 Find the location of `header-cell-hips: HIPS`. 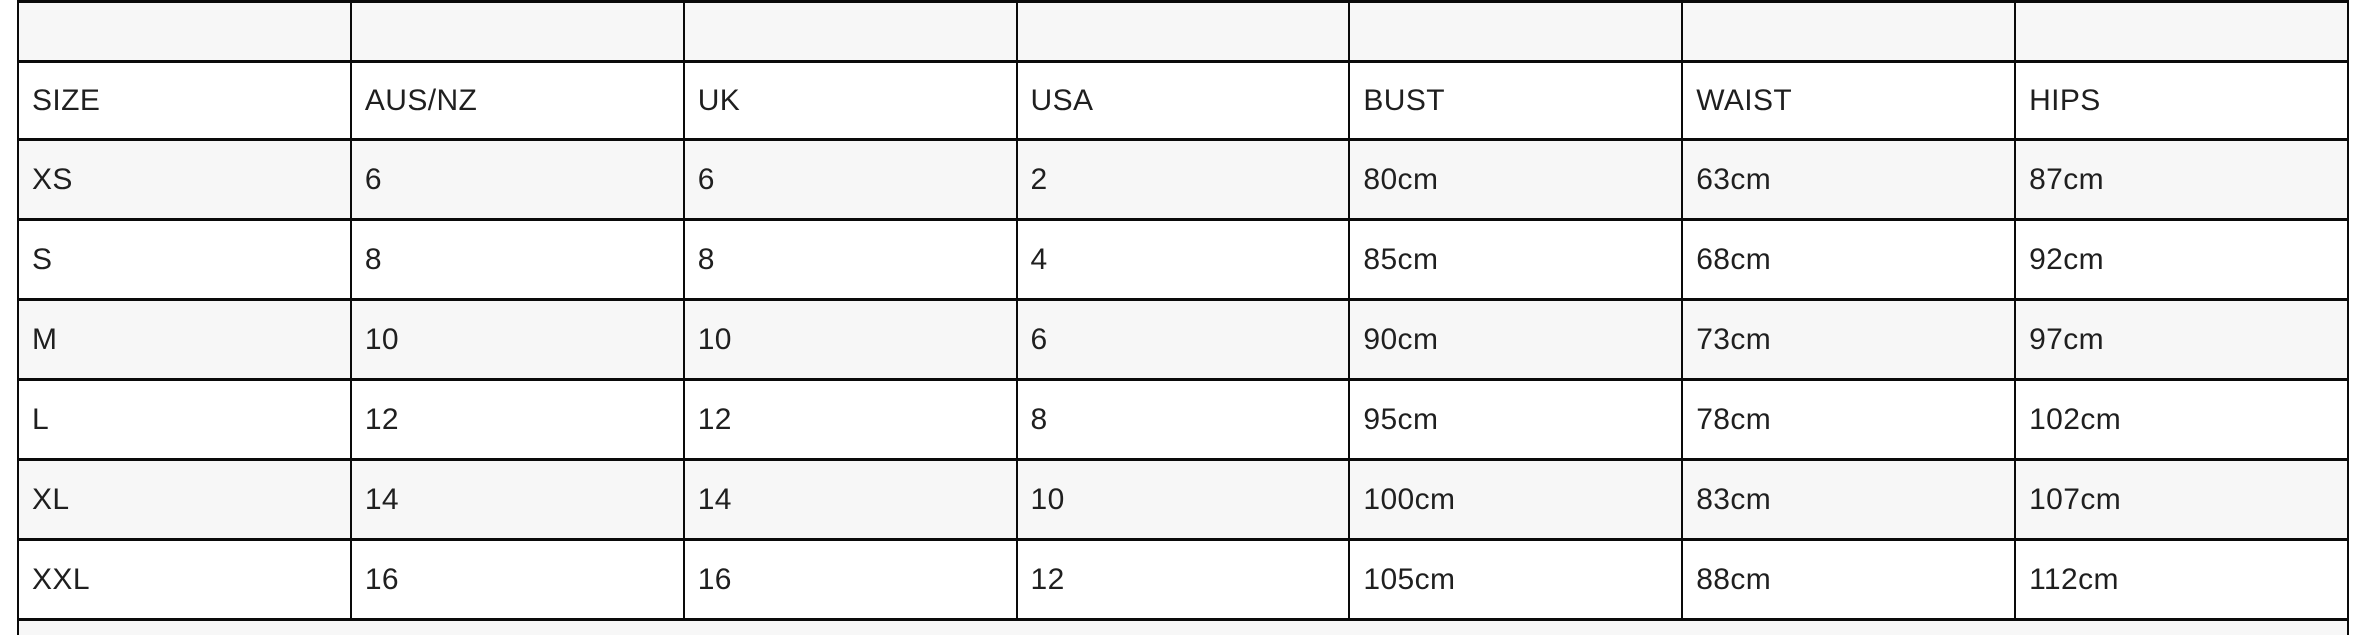

header-cell-hips: HIPS is located at coordinates (2181, 100).